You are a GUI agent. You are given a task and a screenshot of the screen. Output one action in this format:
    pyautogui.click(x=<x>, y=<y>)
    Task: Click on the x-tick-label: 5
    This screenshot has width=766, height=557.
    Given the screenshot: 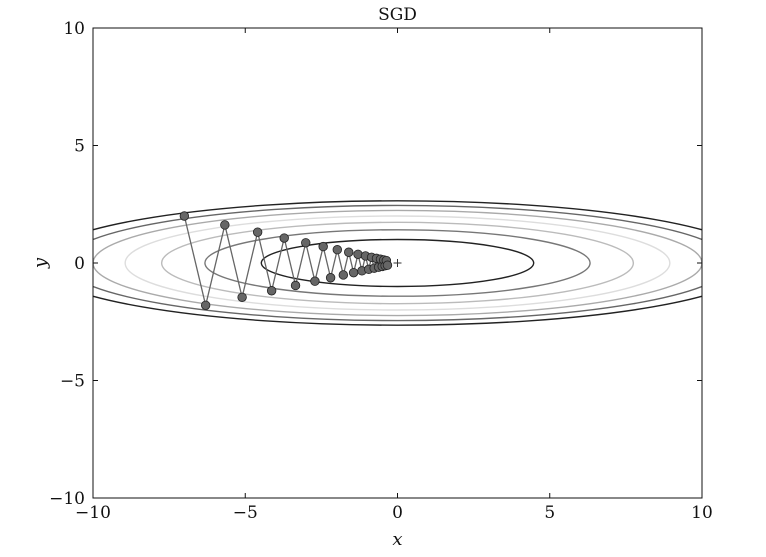 What is the action you would take?
    pyautogui.click(x=549, y=513)
    